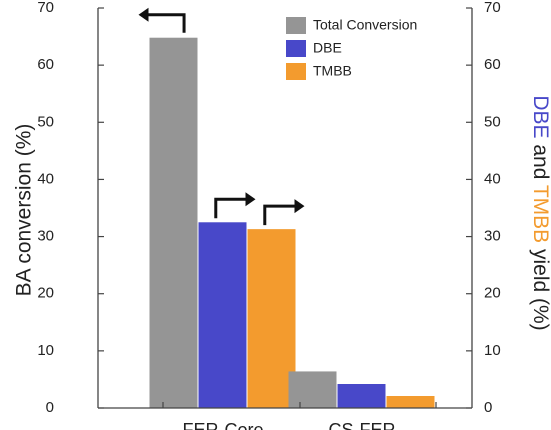 The height and width of the screenshot is (430, 551). Describe the element at coordinates (222, 315) in the screenshot. I see `bar-dbe-fer-core` at that location.